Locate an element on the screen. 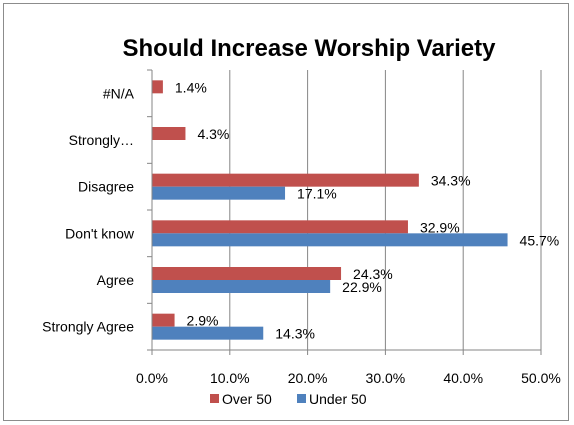 This screenshot has height=425, width=574. x-tick-label: 40.0% is located at coordinates (463, 378).